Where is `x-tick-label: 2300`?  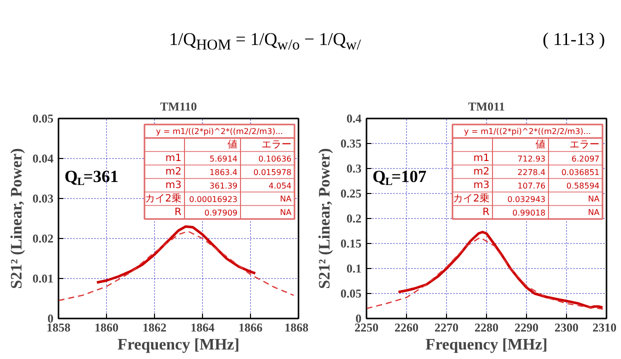
x-tick-label: 2300 is located at coordinates (566, 327).